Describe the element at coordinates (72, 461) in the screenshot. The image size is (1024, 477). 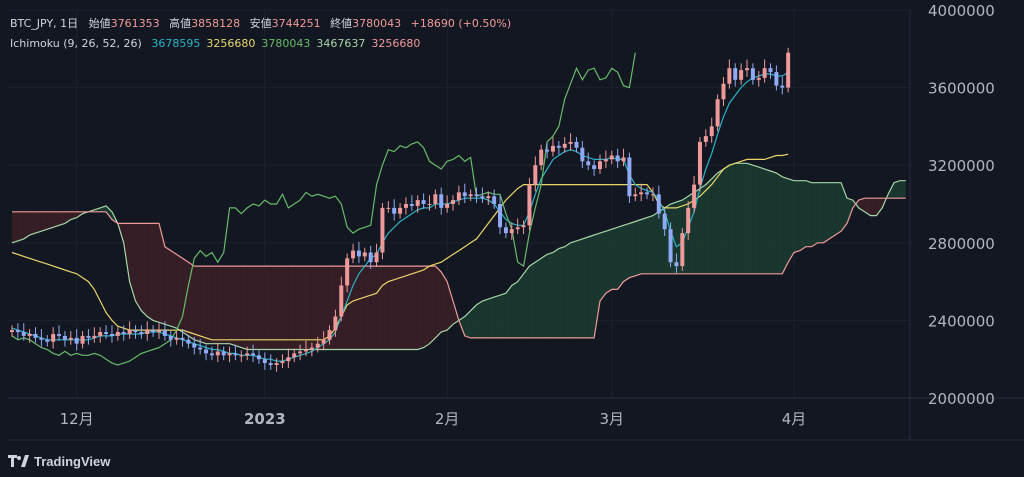
I see `brand-label: TradingView` at that location.